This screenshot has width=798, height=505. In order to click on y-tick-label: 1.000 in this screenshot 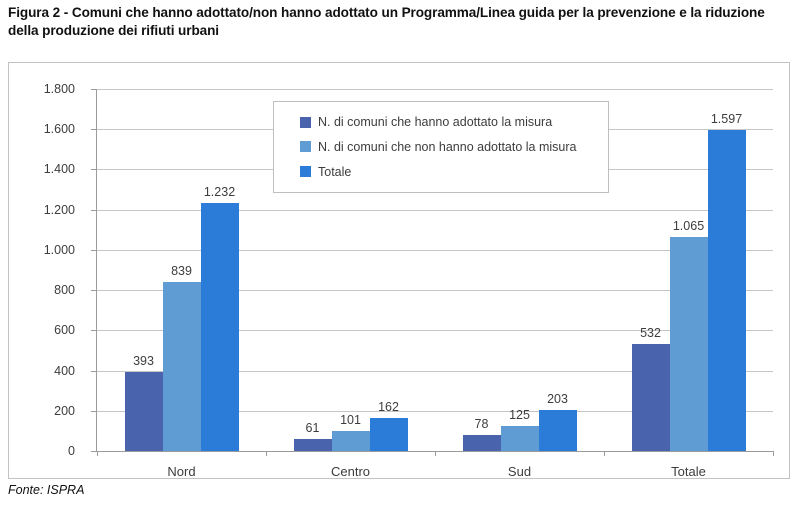, I will do `click(59, 249)`.